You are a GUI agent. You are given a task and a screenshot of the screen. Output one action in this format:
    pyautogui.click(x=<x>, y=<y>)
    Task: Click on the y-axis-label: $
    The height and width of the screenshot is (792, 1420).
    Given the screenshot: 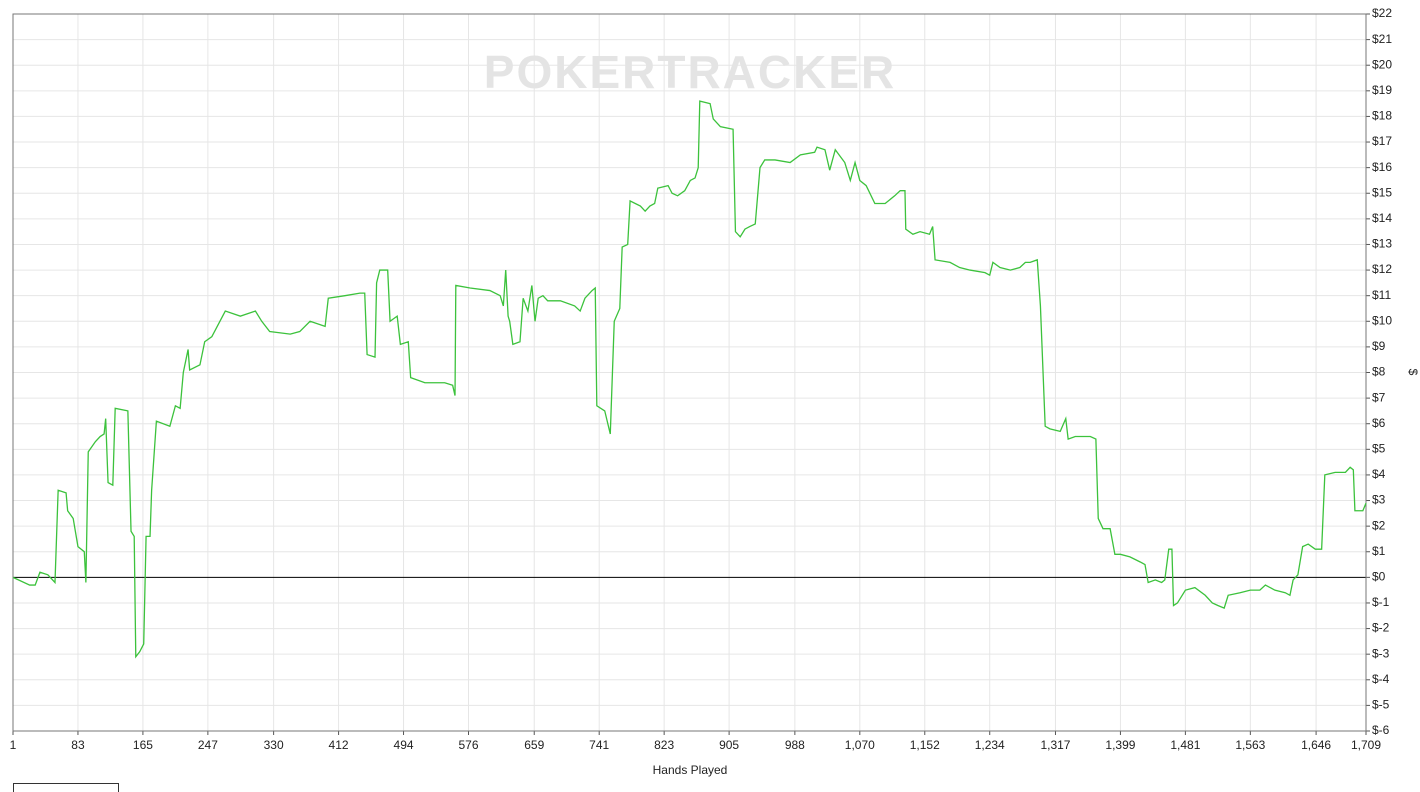 What is the action you would take?
    pyautogui.click(x=1413, y=372)
    